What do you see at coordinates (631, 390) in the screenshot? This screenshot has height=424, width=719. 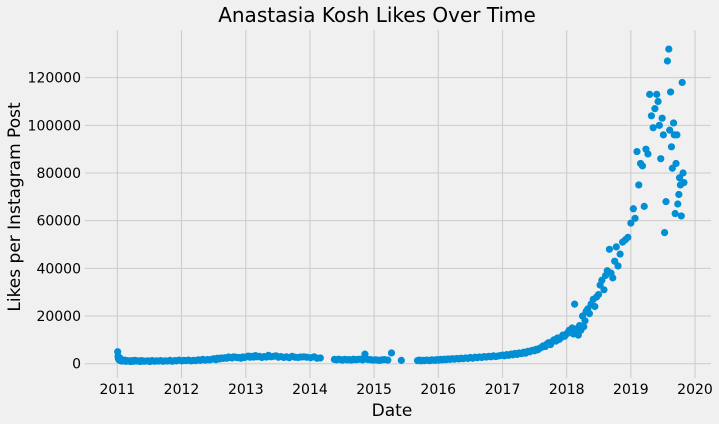 I see `x-tick-label: 2019` at bounding box center [631, 390].